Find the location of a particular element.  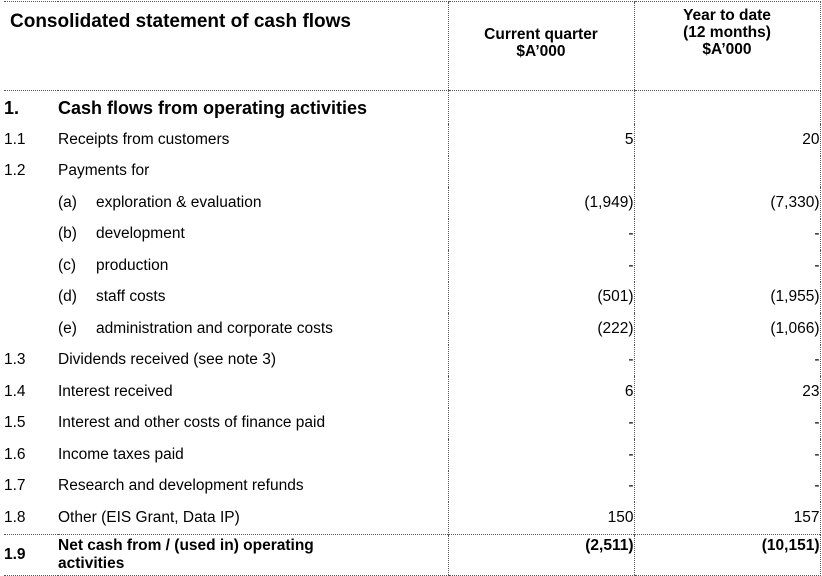

row-label: exploration & evaluation is located at coordinates (179, 202).